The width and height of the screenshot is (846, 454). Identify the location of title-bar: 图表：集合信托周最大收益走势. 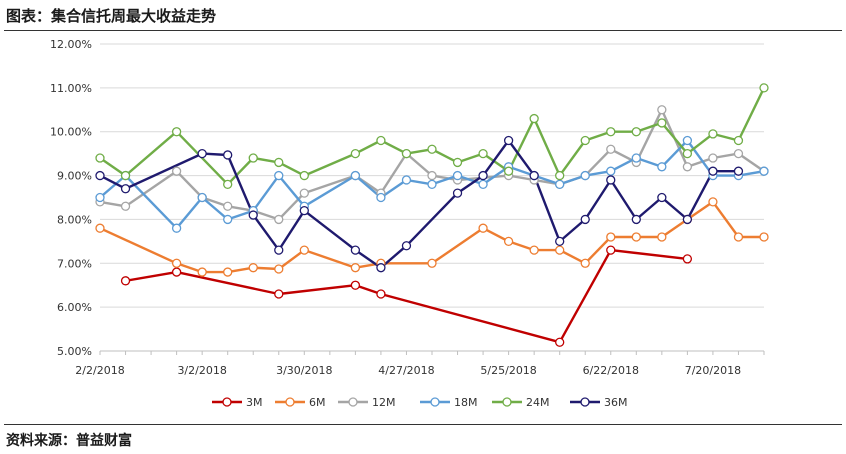
(423, 16).